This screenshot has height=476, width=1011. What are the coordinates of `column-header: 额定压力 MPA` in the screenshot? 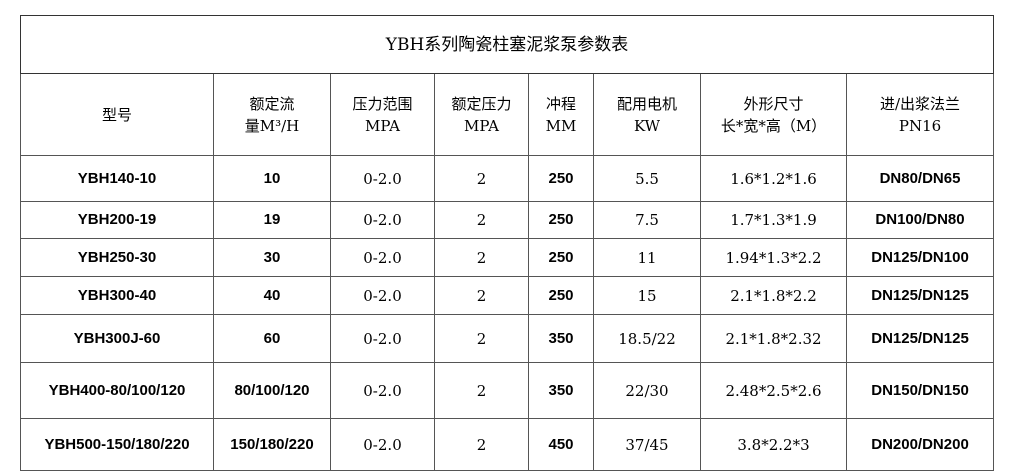 It's located at (481, 114).